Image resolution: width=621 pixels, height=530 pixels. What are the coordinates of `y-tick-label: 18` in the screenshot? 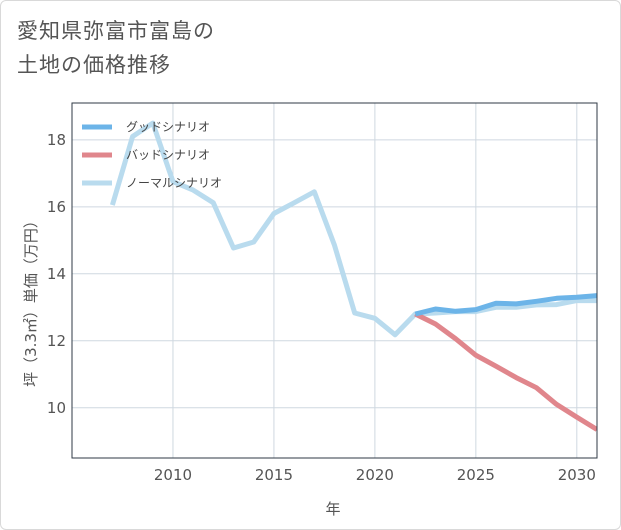 It's located at (56, 140).